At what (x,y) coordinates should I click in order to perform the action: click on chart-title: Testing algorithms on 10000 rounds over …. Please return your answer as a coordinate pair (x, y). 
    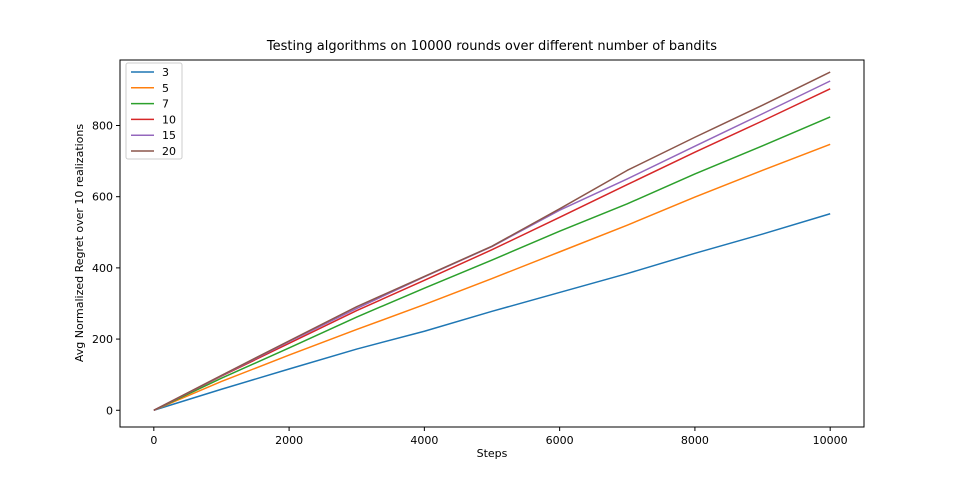
    Looking at the image, I should click on (491, 46).